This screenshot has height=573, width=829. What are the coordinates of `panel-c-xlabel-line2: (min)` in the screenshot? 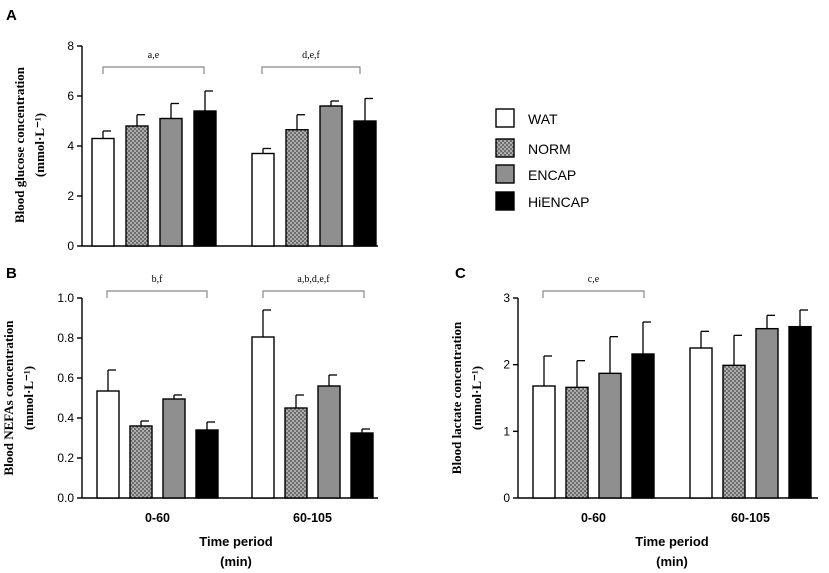 It's located at (672, 561).